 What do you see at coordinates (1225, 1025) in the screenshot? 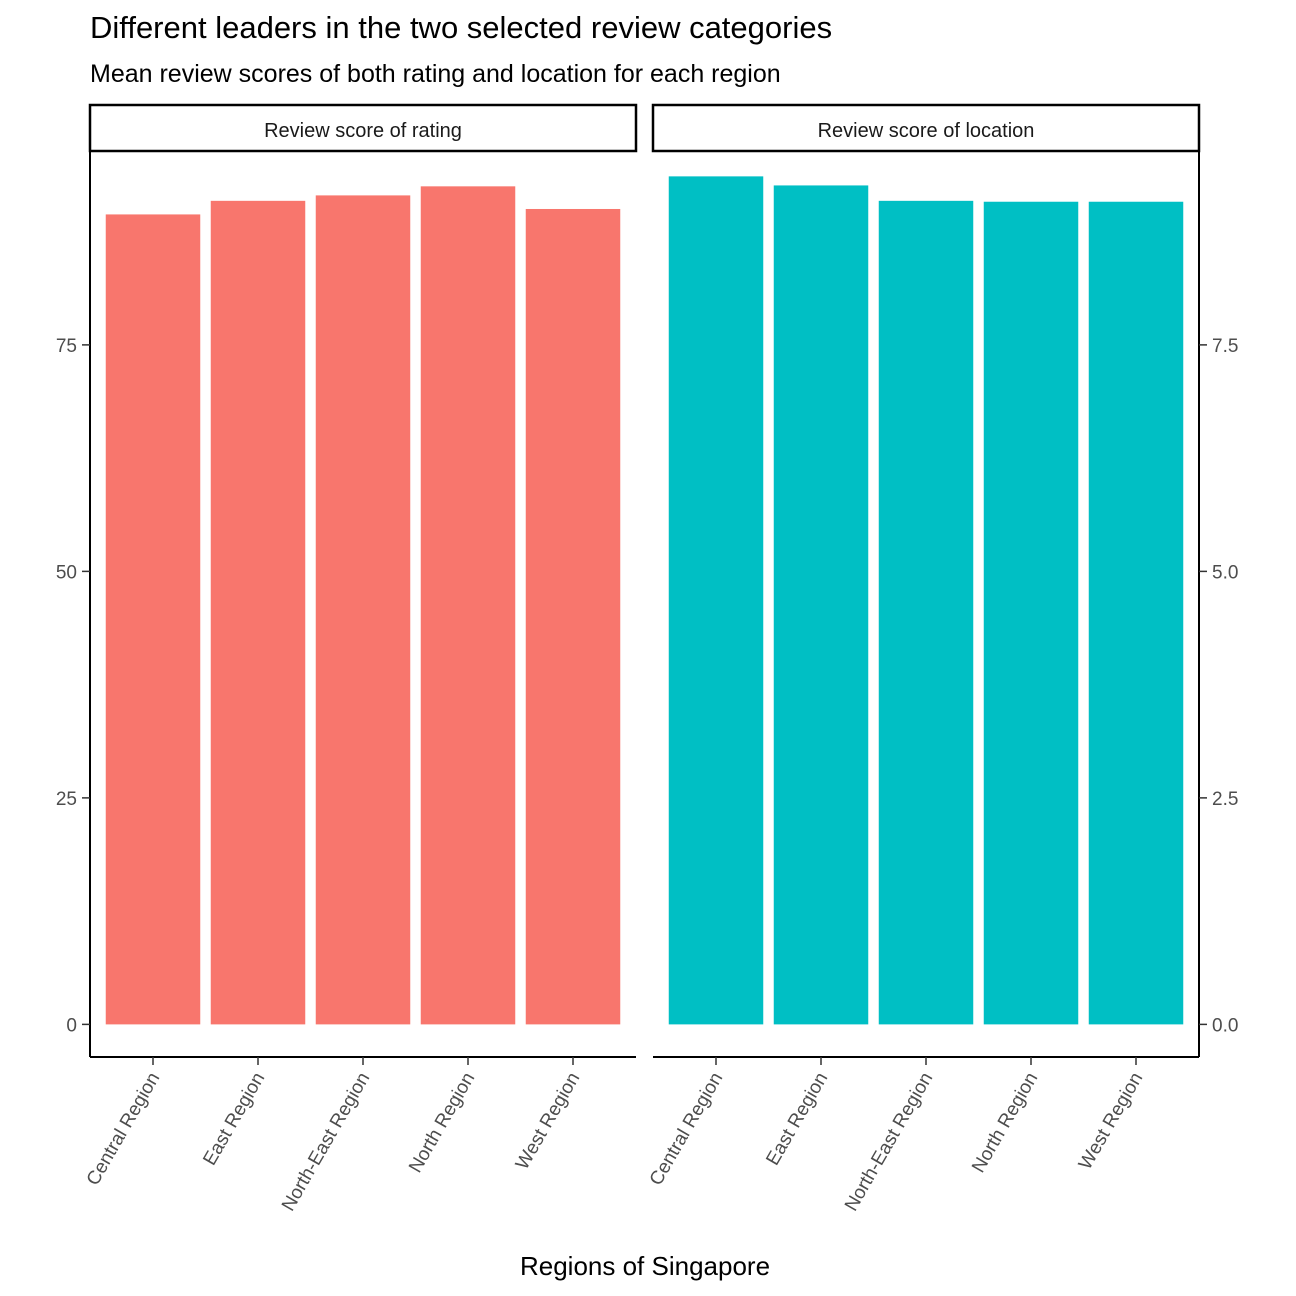
I see `y-tick-label: 0.0` at bounding box center [1225, 1025].